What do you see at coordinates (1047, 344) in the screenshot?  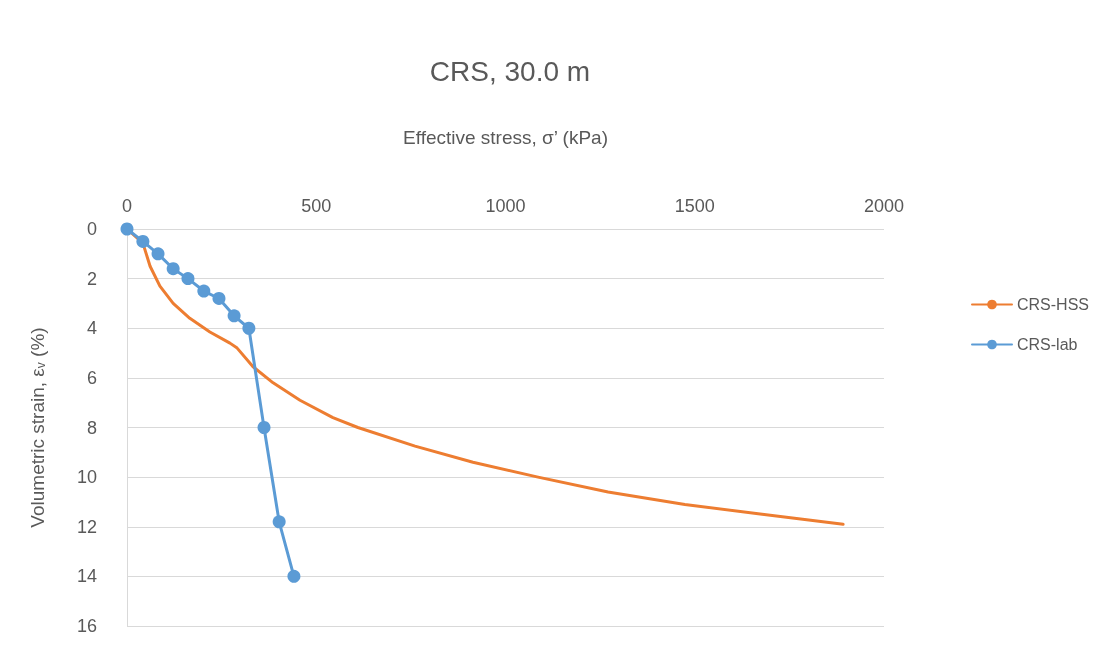 I see `legend-label: CRS-lab` at bounding box center [1047, 344].